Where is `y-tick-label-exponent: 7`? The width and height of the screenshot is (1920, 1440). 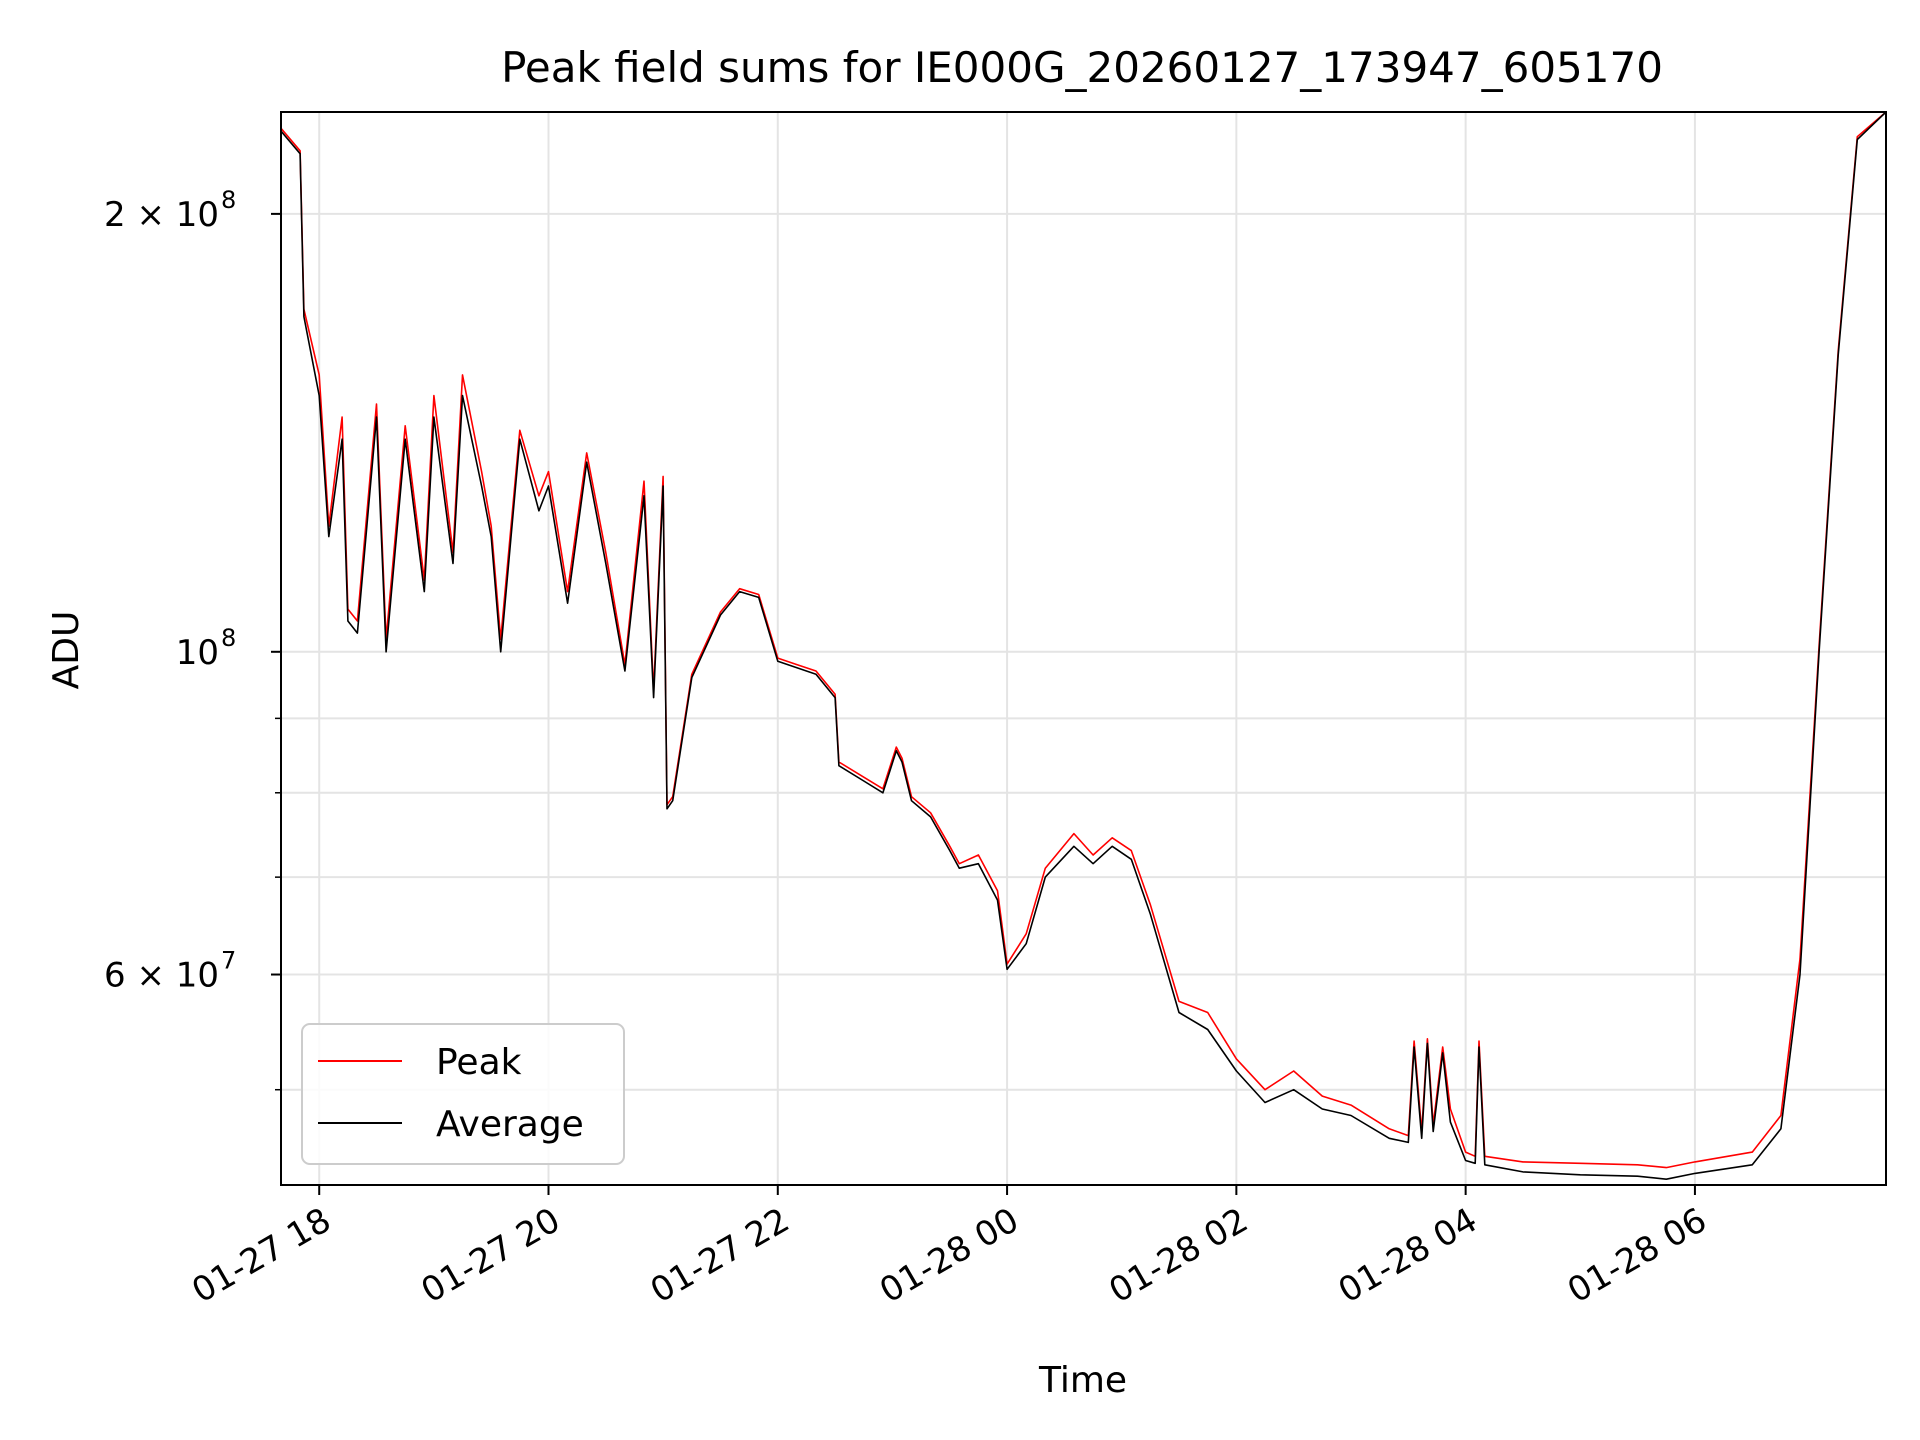
y-tick-label-exponent: 7 is located at coordinates (228, 961).